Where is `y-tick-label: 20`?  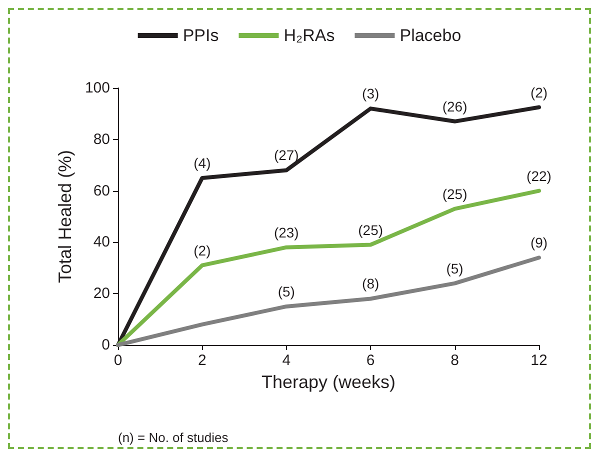 y-tick-label: 20 is located at coordinates (101, 293).